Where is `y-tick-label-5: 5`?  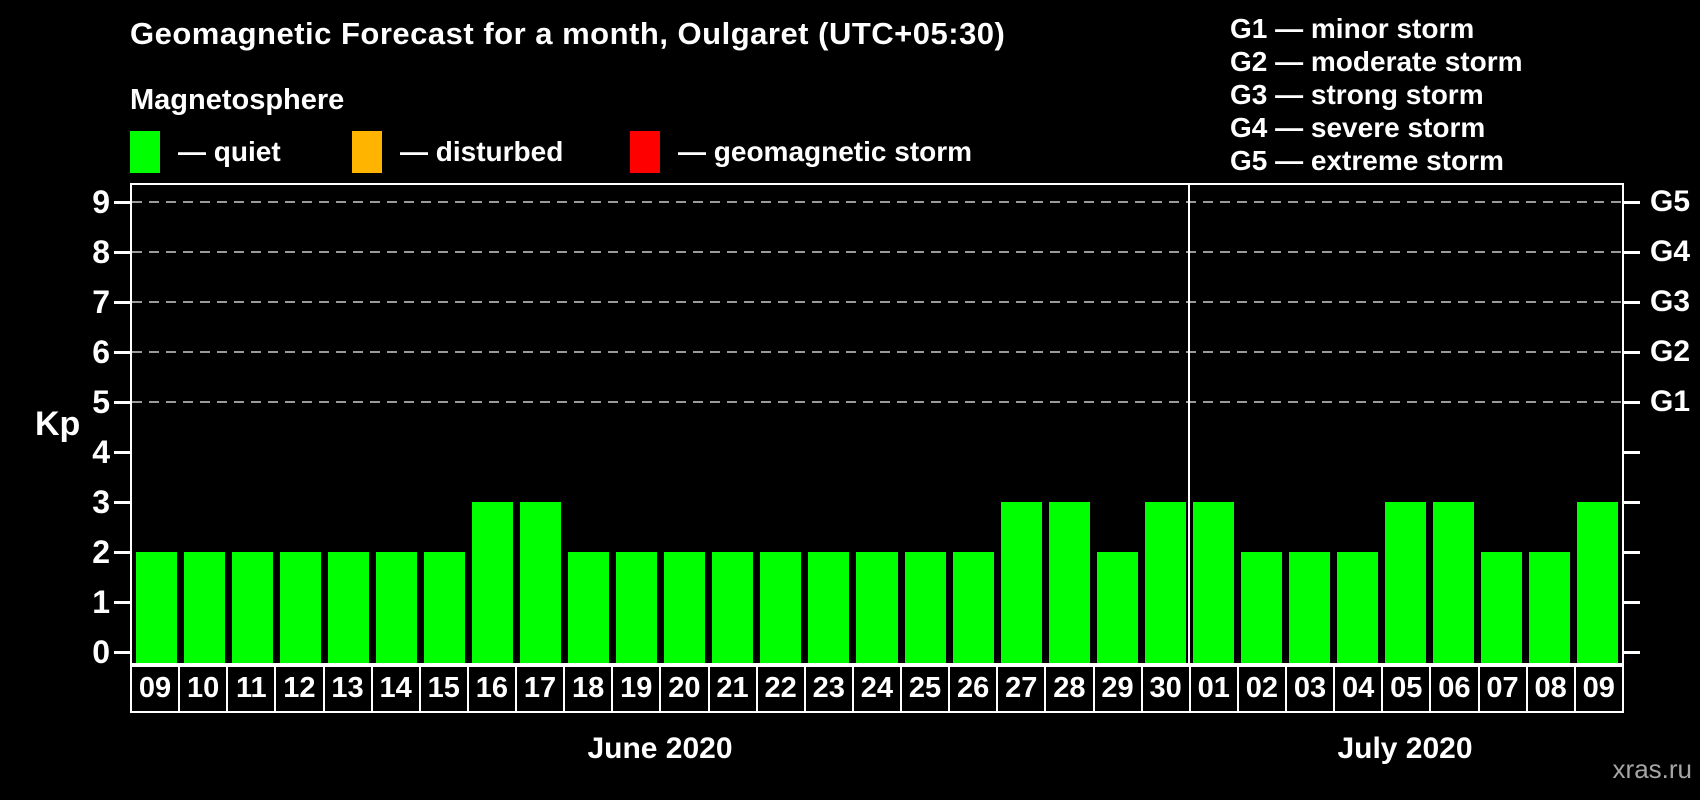
y-tick-label-5: 5 is located at coordinates (101, 402).